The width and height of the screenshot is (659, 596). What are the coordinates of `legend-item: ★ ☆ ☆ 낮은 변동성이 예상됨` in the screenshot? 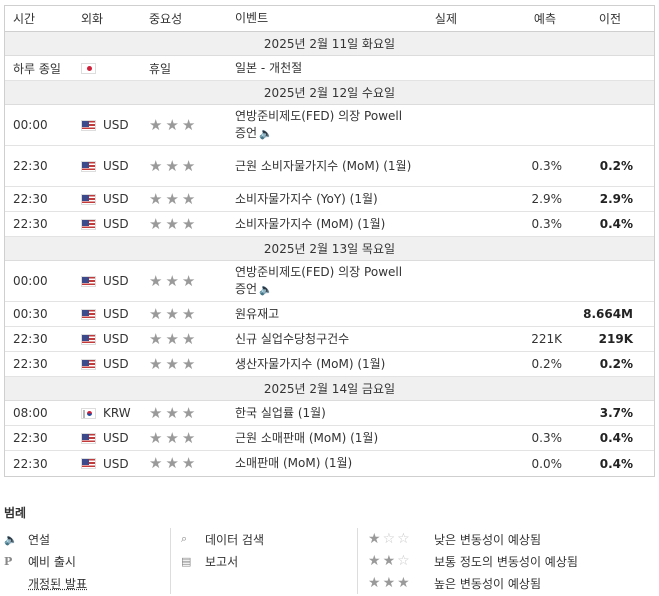 It's located at (507, 539).